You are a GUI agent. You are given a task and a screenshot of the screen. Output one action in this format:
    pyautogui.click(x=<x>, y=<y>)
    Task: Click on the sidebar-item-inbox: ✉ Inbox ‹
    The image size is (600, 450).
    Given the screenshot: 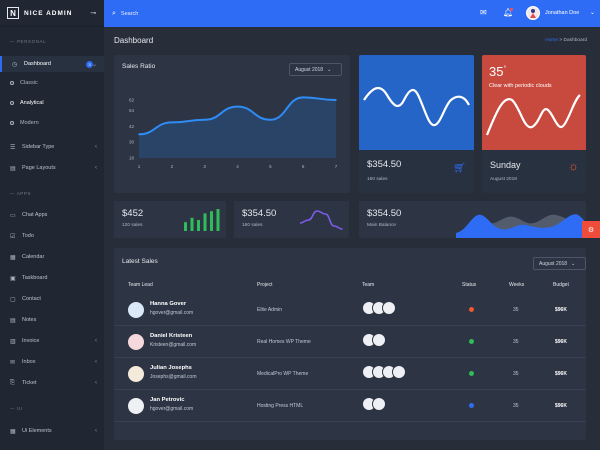 What is the action you would take?
    pyautogui.click(x=52, y=362)
    